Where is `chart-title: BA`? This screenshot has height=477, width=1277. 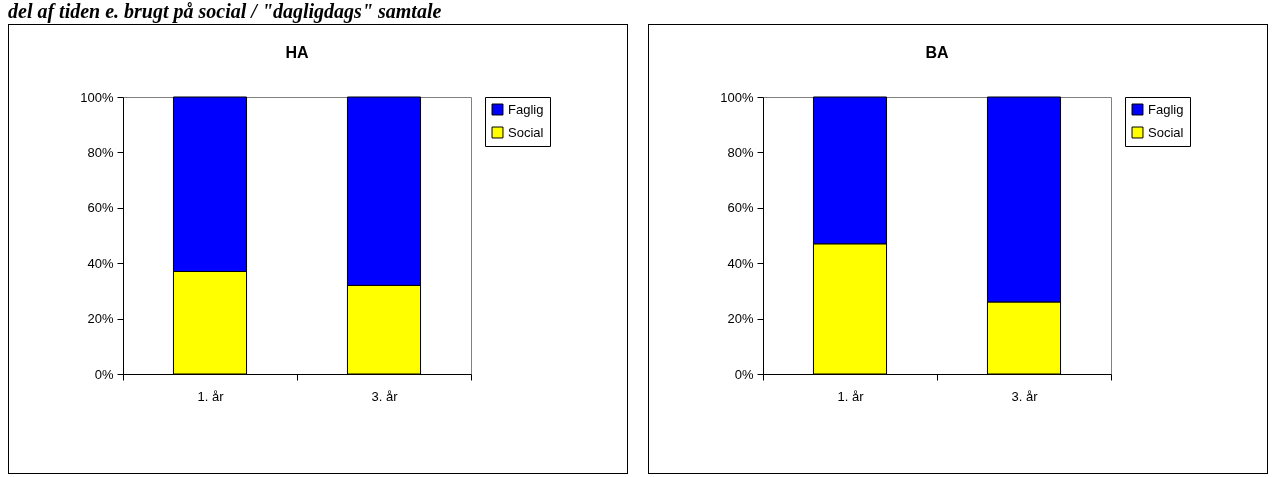
chart-title: BA is located at coordinates (937, 52).